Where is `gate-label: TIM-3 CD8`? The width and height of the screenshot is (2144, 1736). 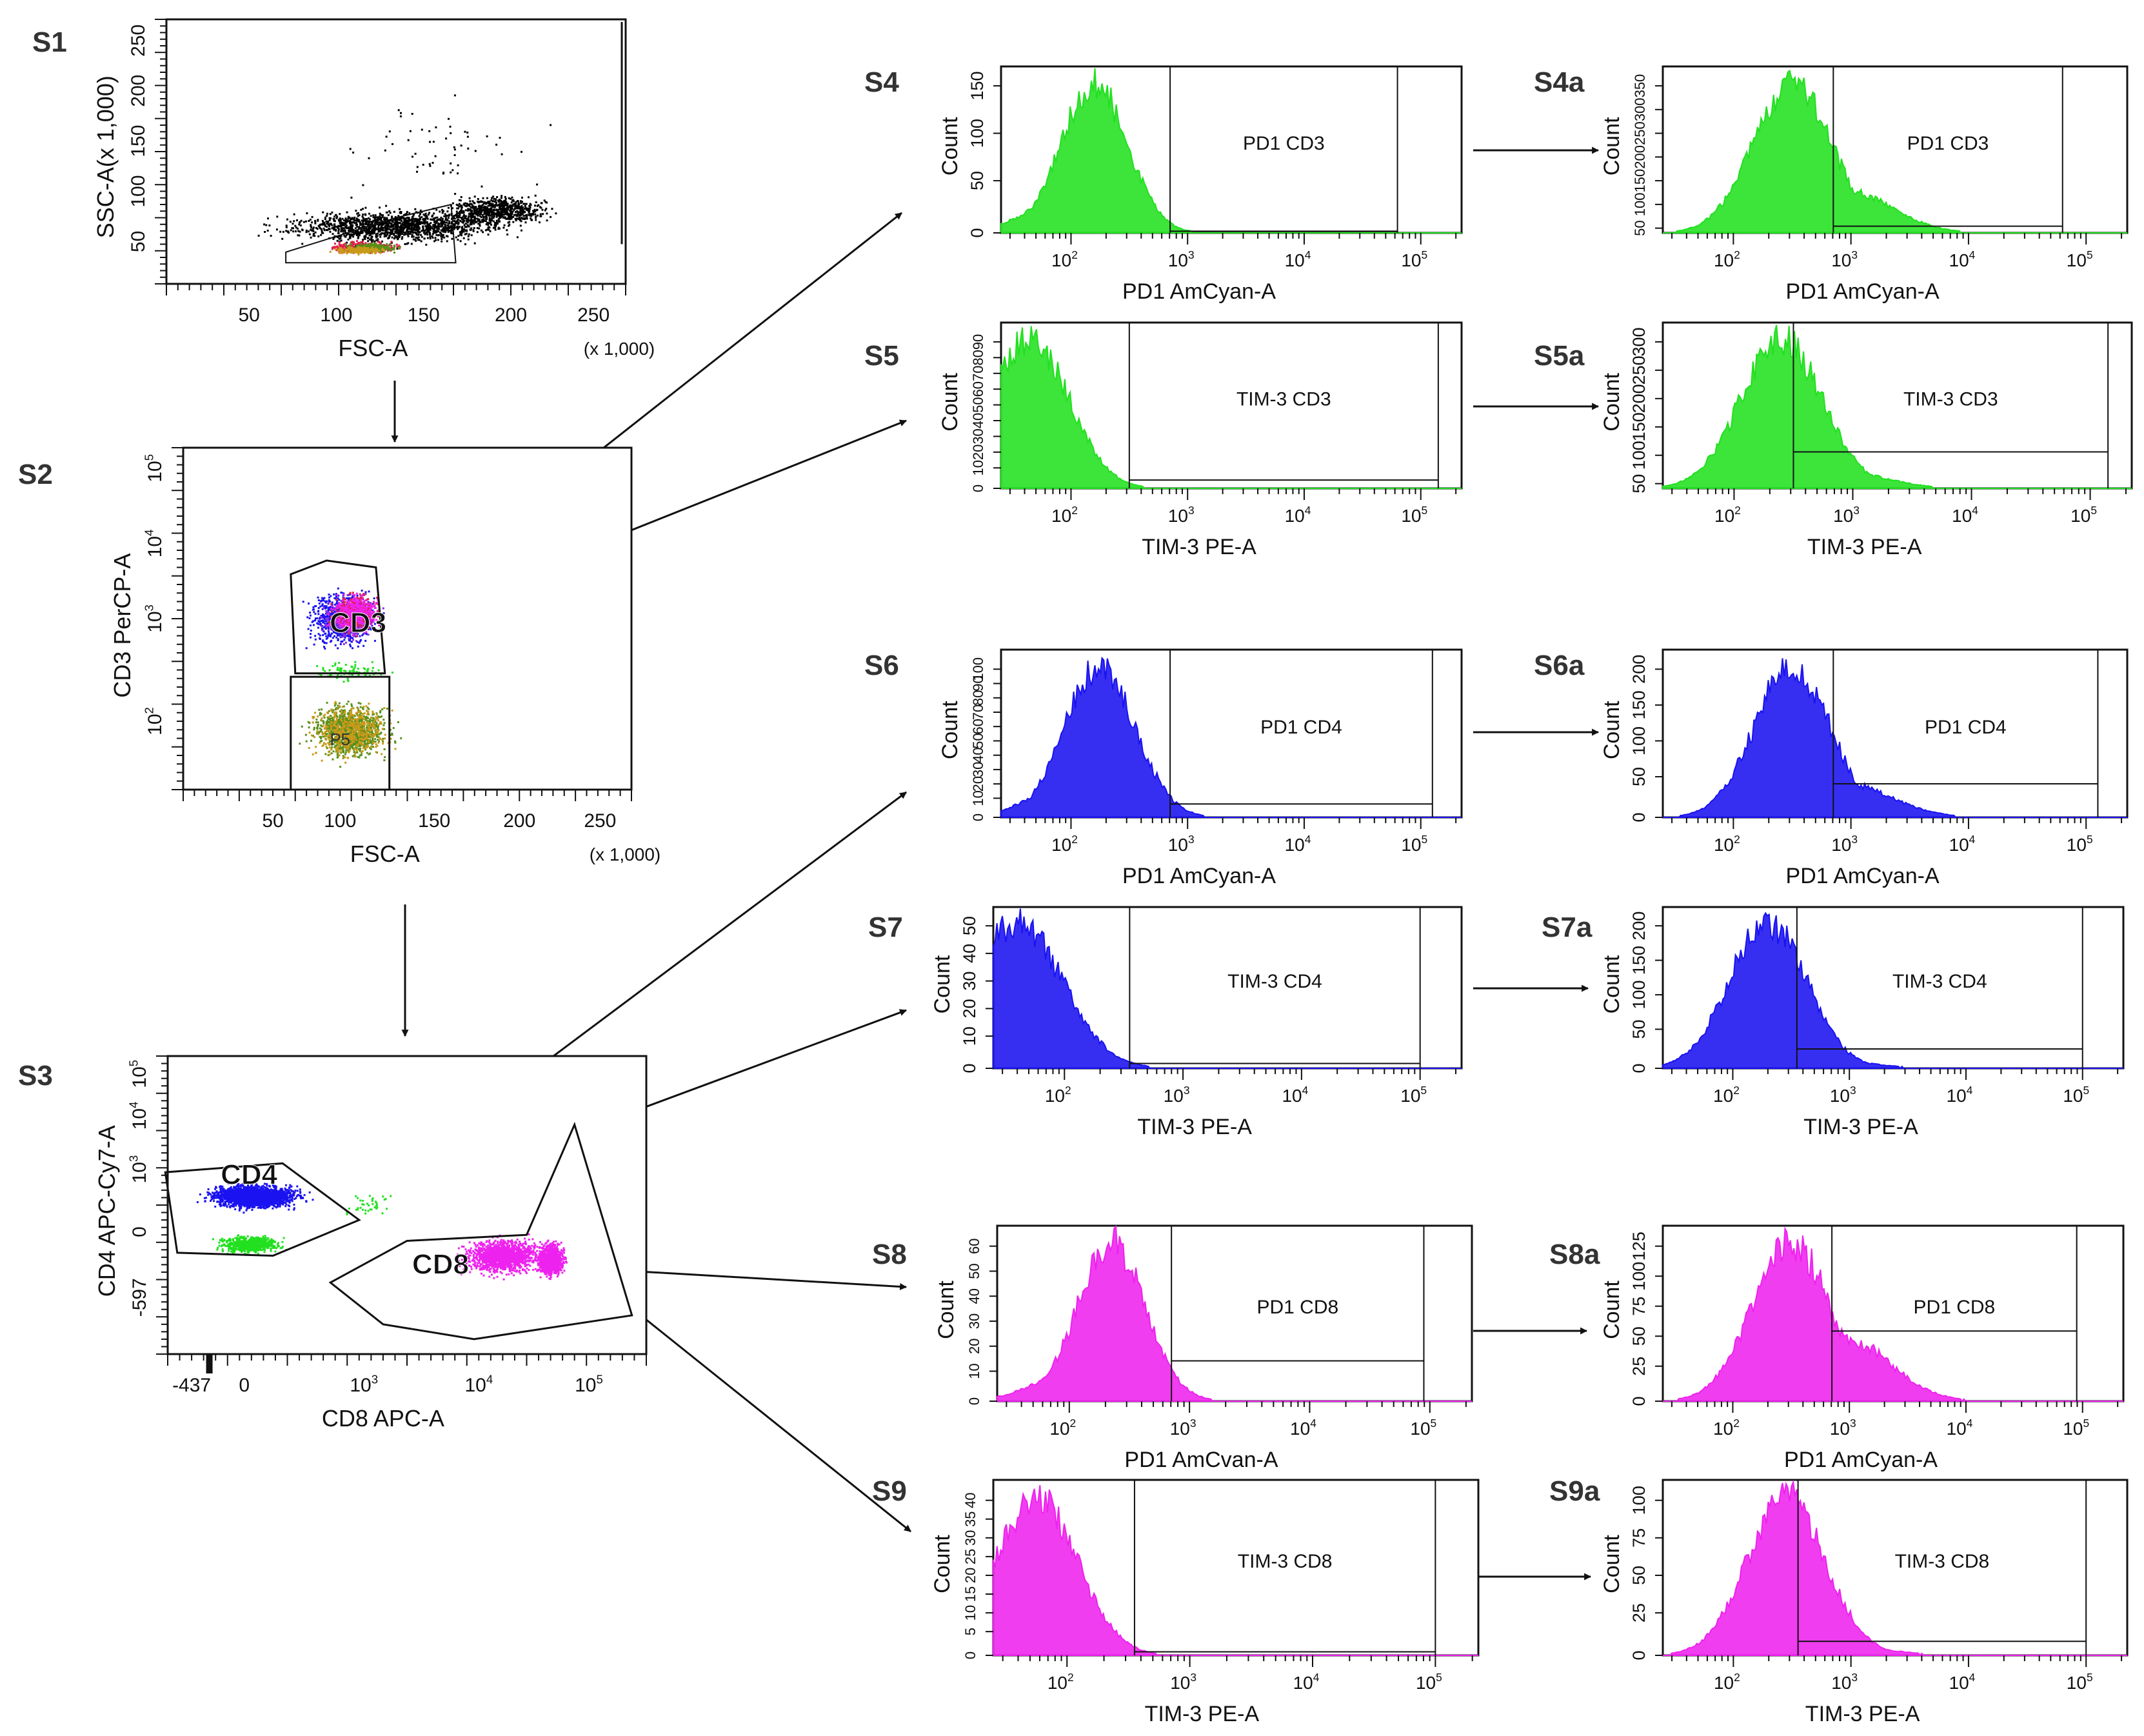 gate-label: TIM-3 CD8 is located at coordinates (1285, 1561).